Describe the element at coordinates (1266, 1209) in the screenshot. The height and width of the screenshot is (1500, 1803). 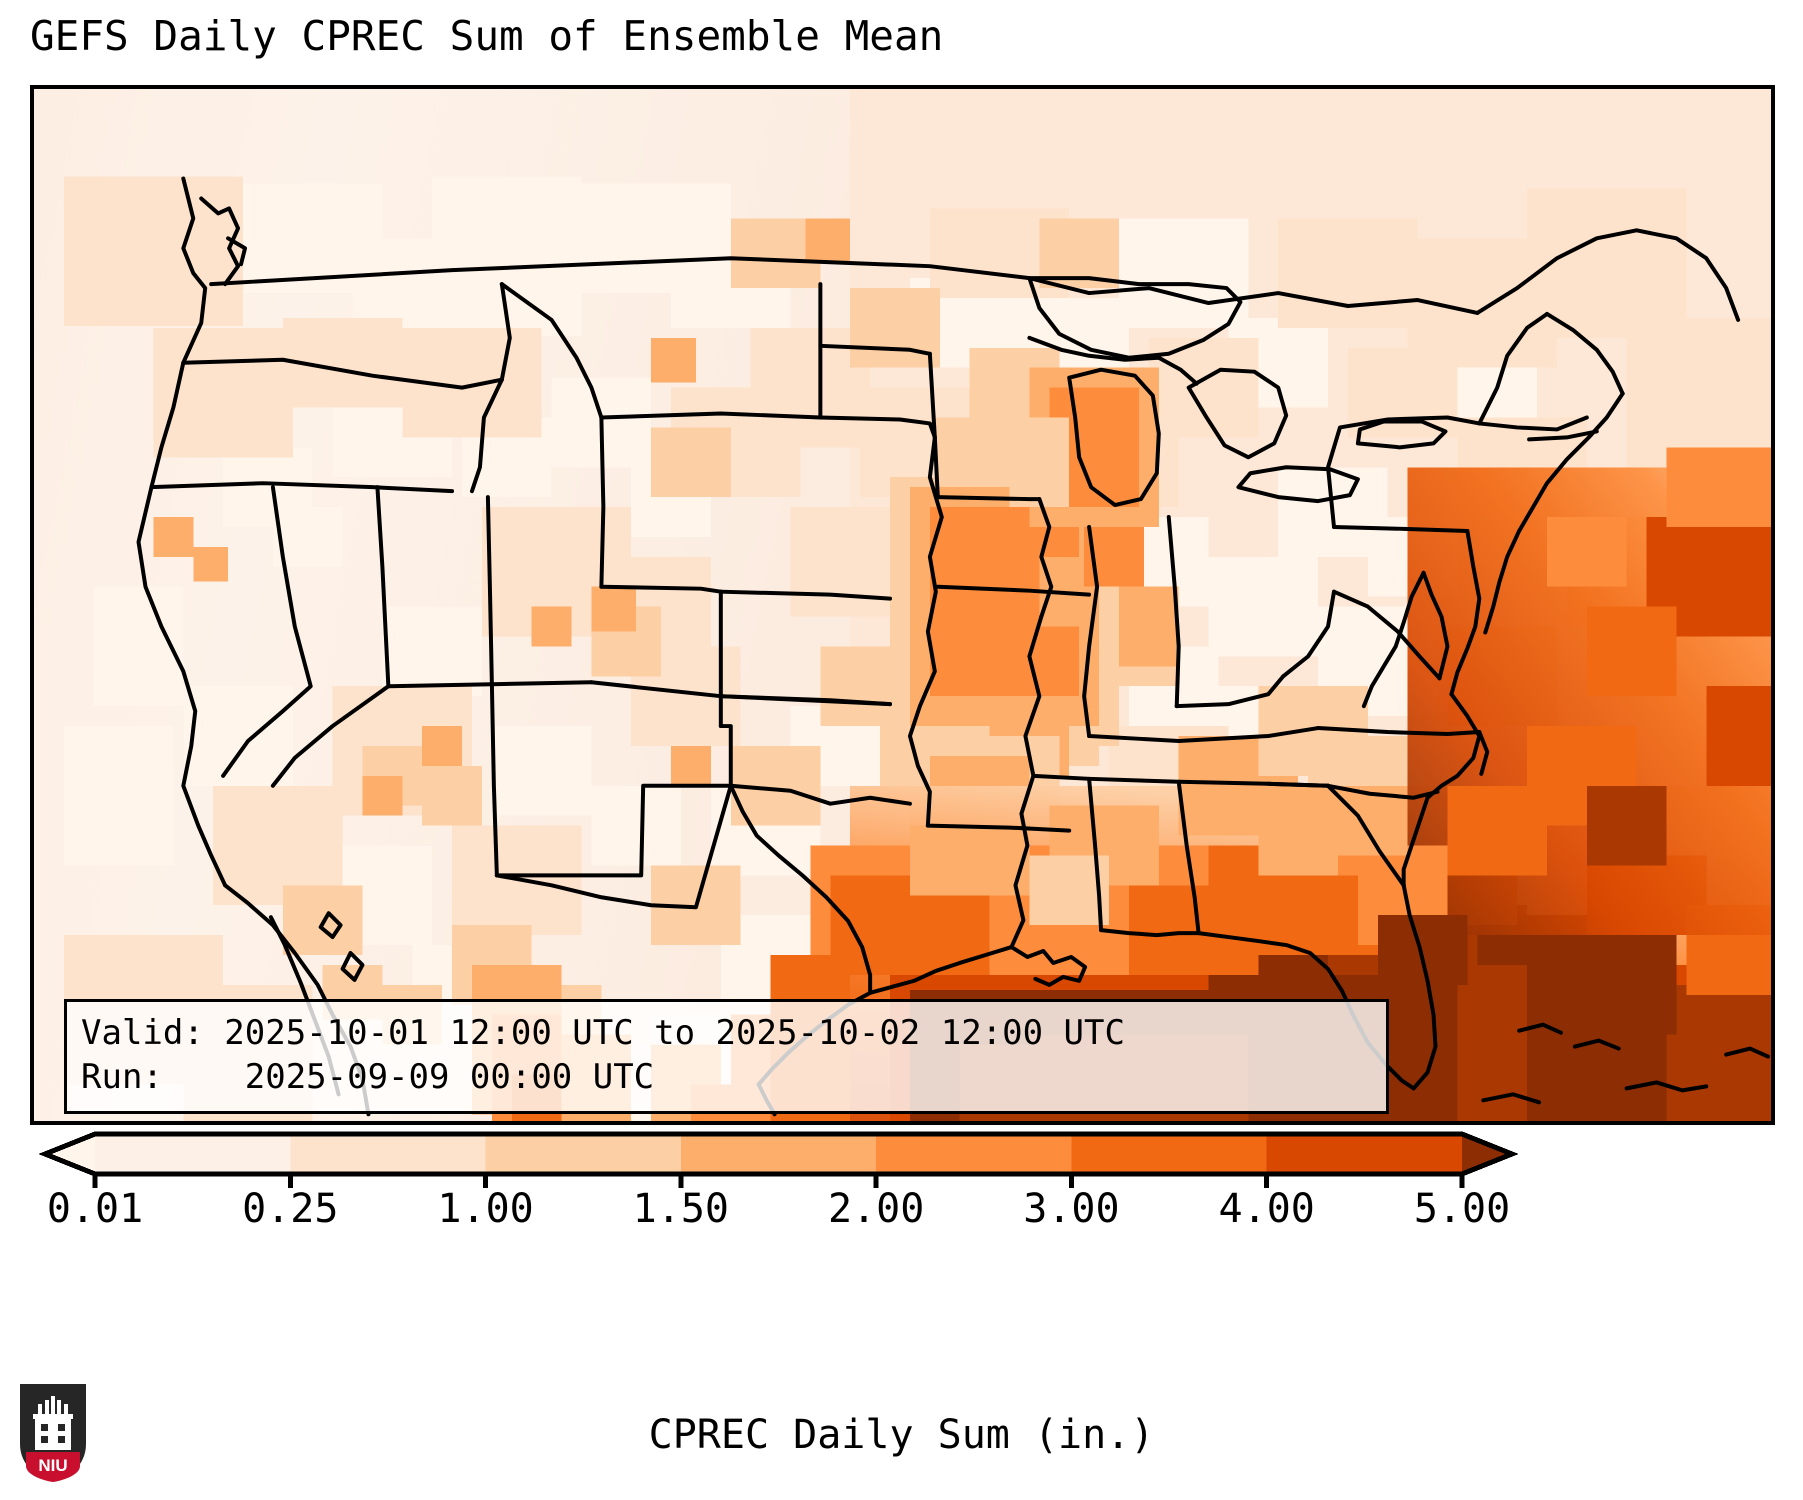
I see `colorbar-tick-label: 4.00` at that location.